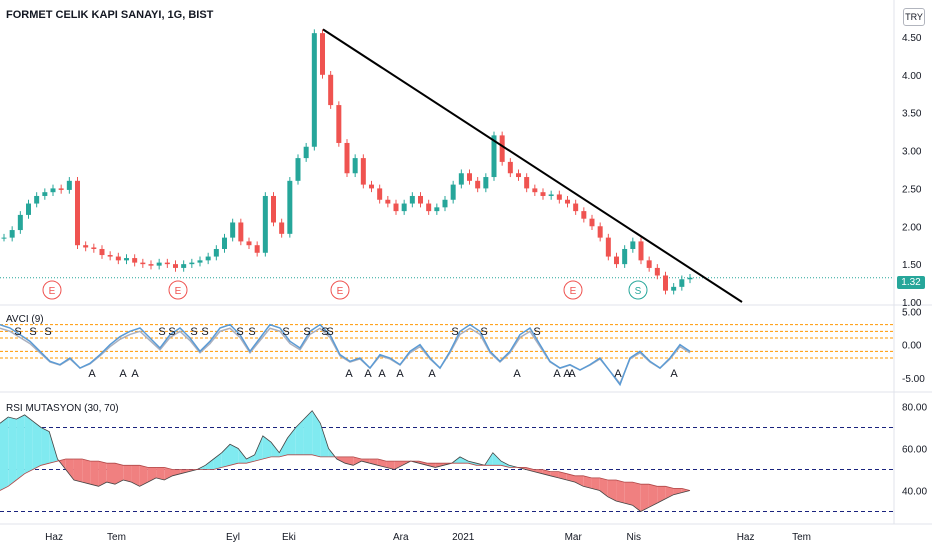 The image size is (932, 550). What do you see at coordinates (912, 227) in the screenshot?
I see `price-tick-label: 2.00` at bounding box center [912, 227].